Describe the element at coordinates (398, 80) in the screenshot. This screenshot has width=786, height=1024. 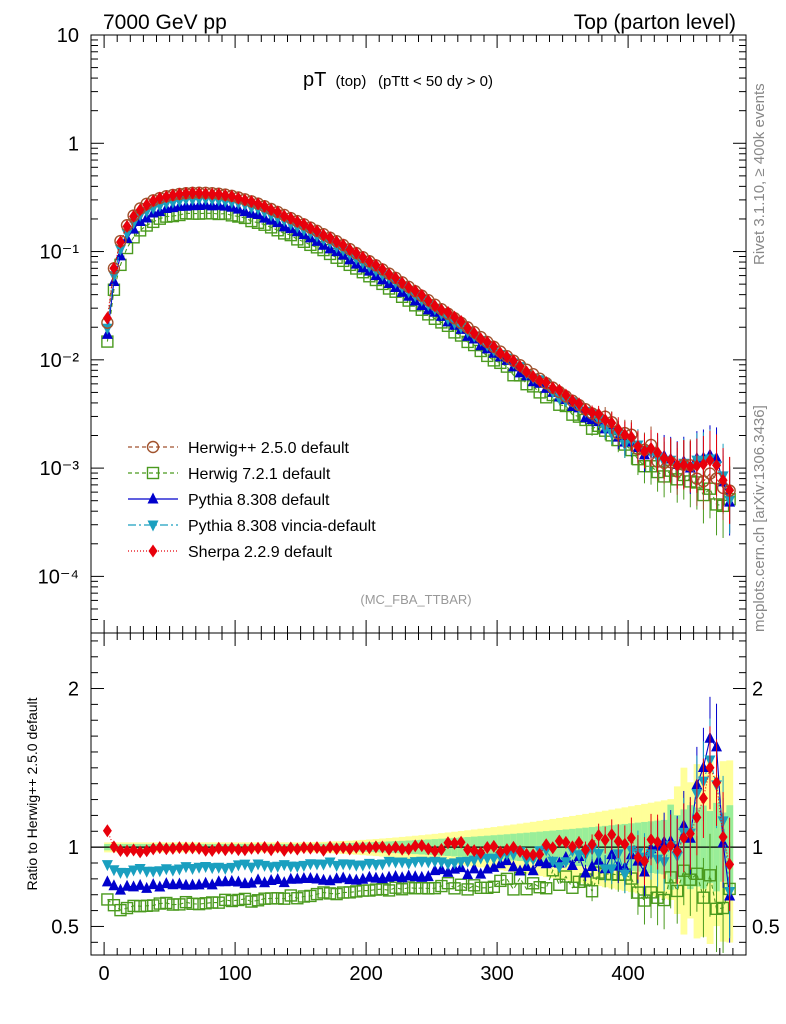
I see `plot-title: pT (top) (pTtt < 50 dy > 0)` at that location.